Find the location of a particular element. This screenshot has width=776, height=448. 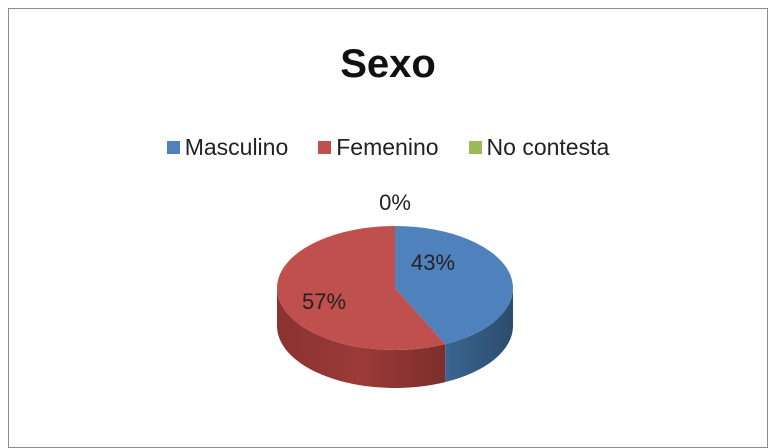

chart-legend: Masculino Femenino No contesta is located at coordinates (388, 147).